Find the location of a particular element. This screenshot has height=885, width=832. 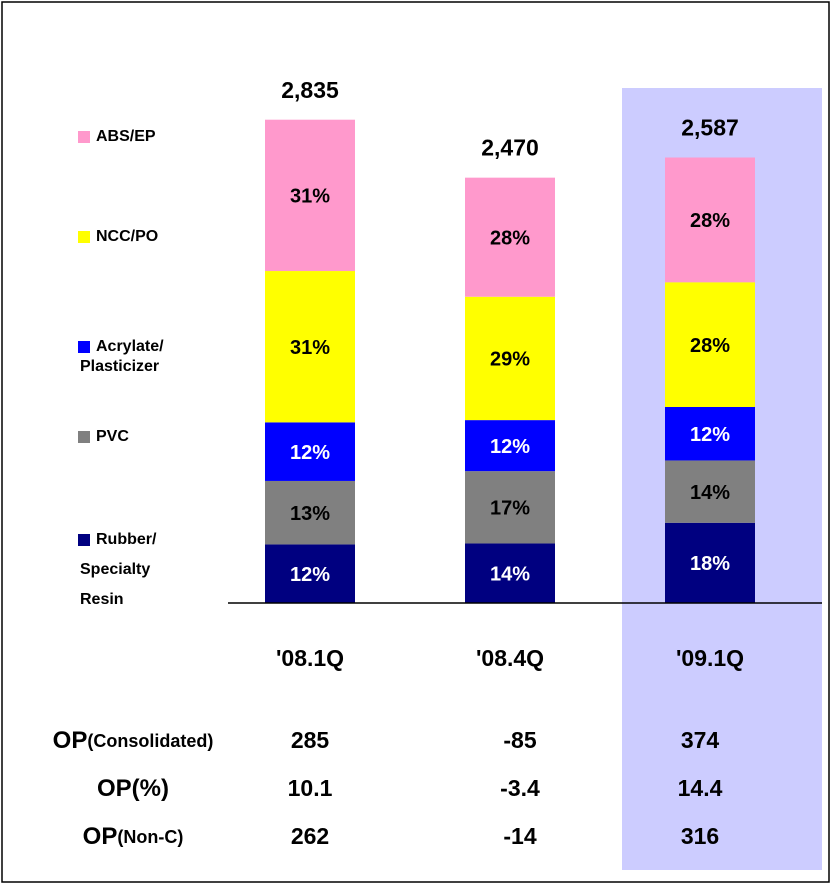

row-label-detail: (Consolidated) is located at coordinates (150, 741).